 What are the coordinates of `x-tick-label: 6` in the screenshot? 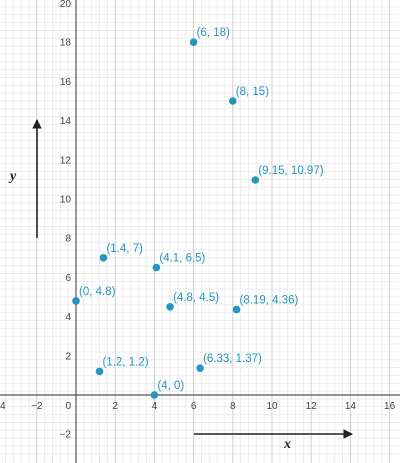 It's located at (194, 406).